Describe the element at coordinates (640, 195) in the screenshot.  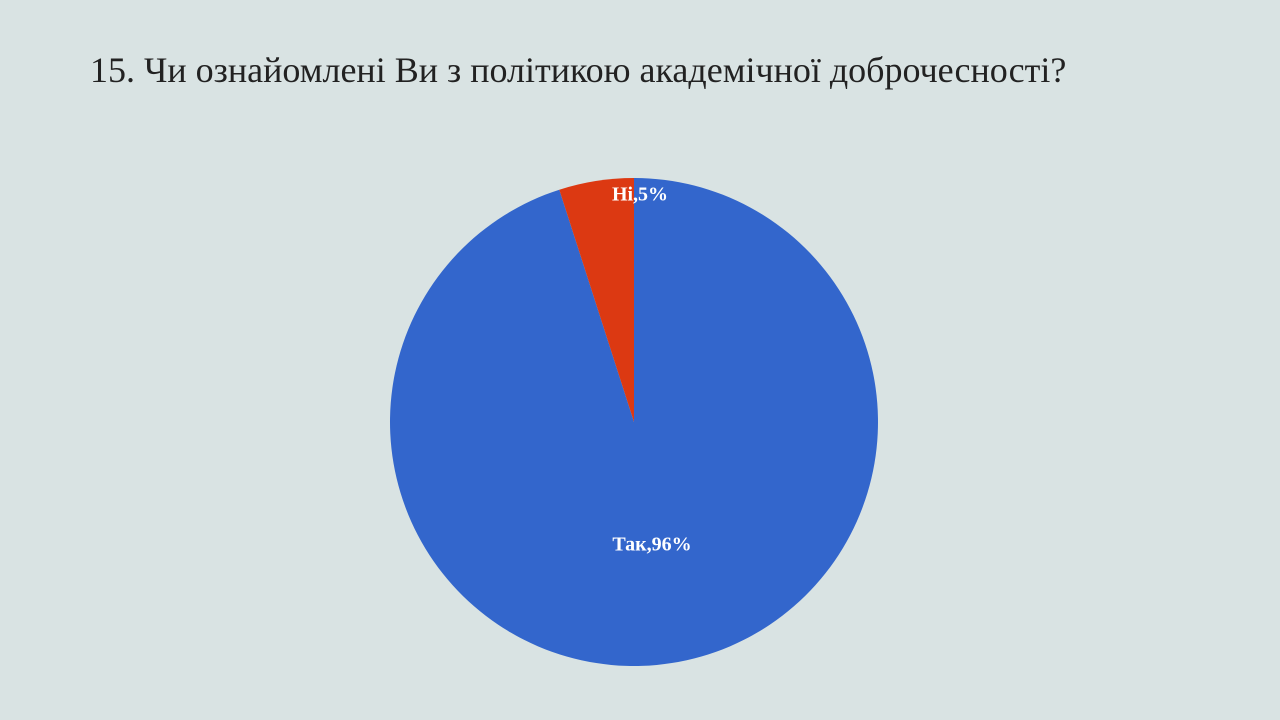
I see `data-label: Ні,5%` at that location.